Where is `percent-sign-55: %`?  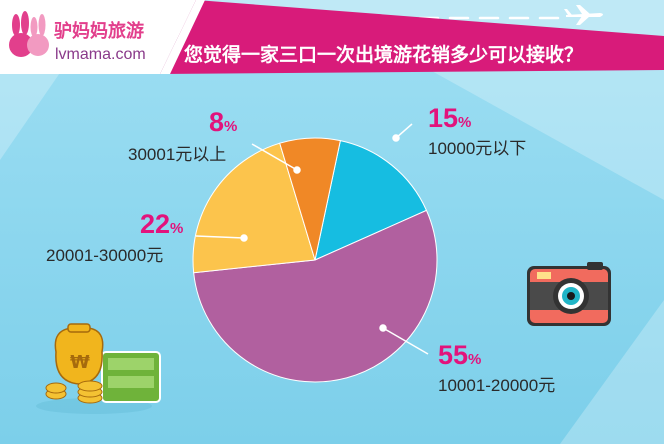
percent-sign-55: % is located at coordinates (474, 359).